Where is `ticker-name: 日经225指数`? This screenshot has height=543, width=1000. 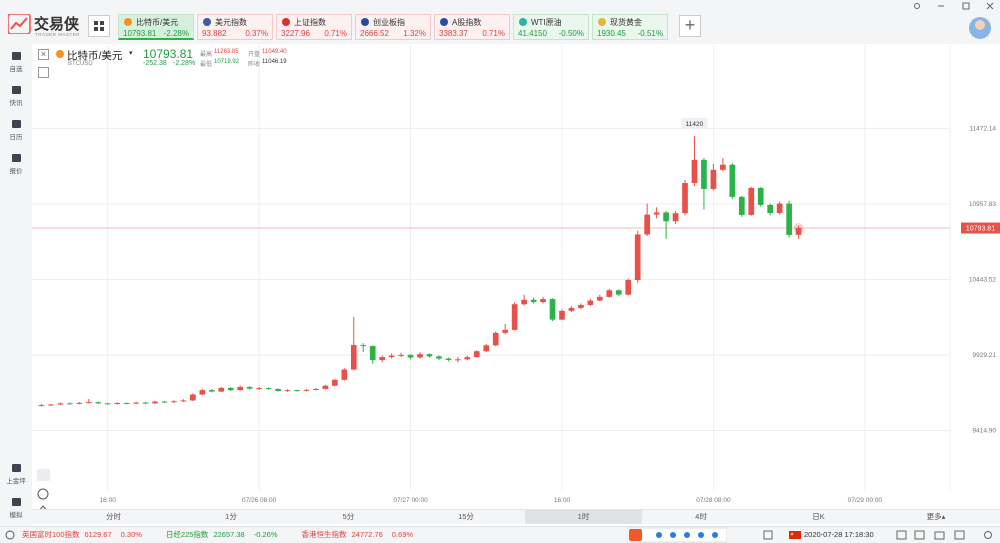
ticker-name: 日经225指数 is located at coordinates (187, 534).